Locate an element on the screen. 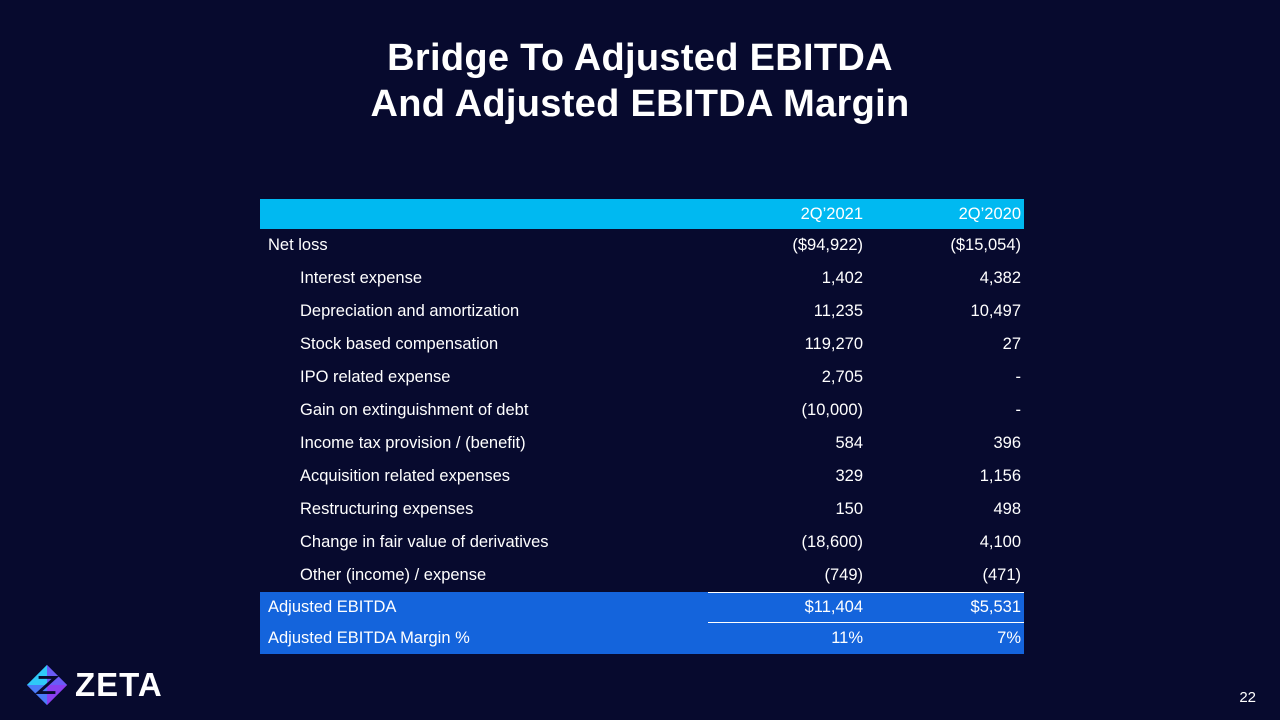  row-values: 1,402 4,382 is located at coordinates (866, 278).